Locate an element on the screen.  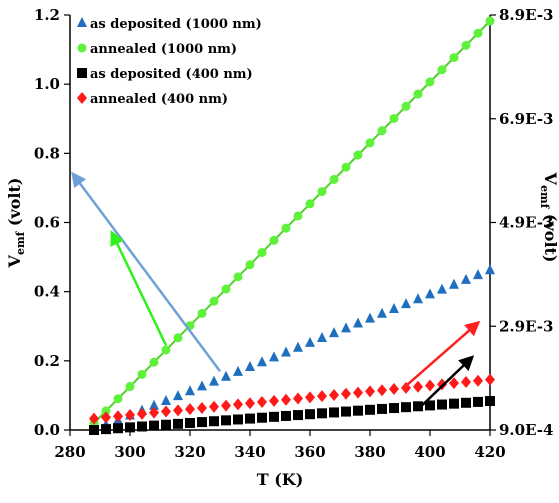
legend-label: annealed (400 nm) is located at coordinates (159, 99).